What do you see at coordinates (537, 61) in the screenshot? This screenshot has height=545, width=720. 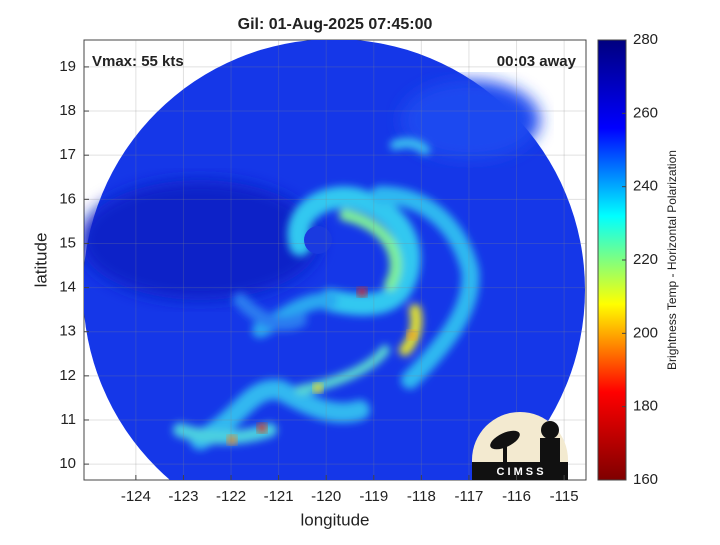 I see `time-annotation: 00:03 away` at bounding box center [537, 61].